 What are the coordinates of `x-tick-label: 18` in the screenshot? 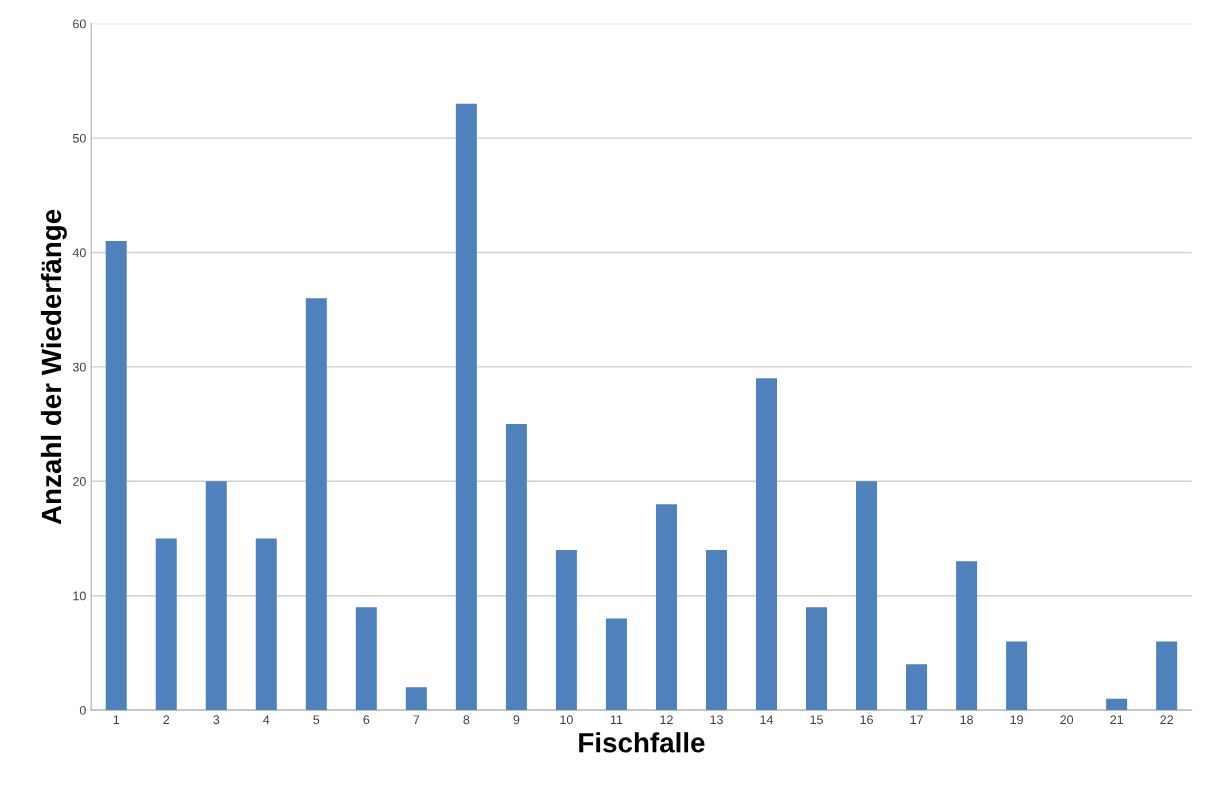 It's located at (966, 720).